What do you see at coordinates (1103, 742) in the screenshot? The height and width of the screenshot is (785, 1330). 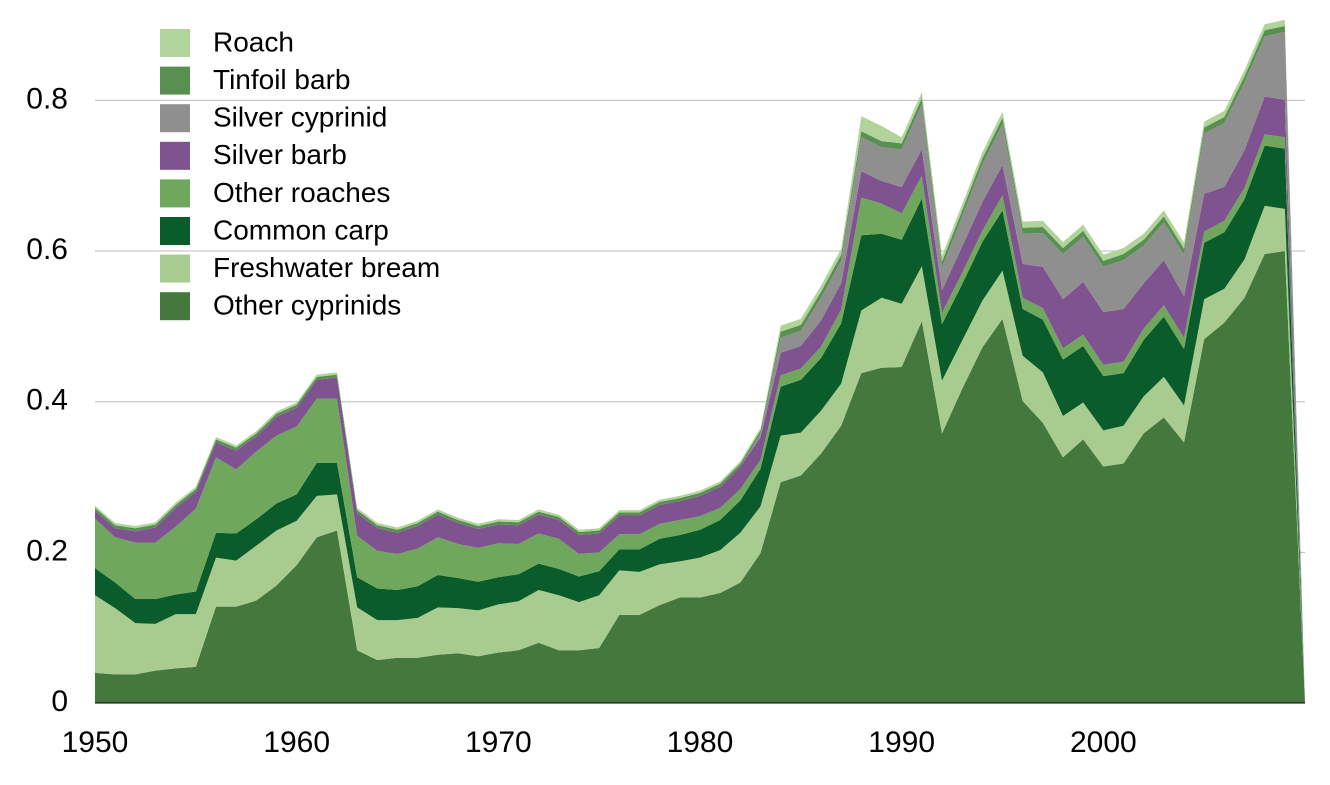 I see `x-tick-label: 2000` at bounding box center [1103, 742].